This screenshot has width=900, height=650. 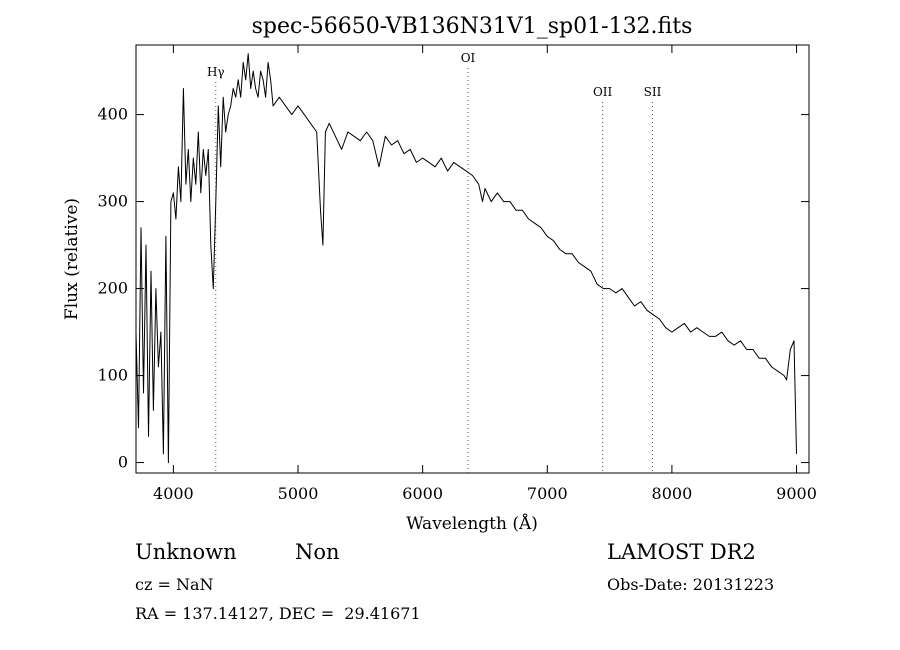 I want to click on marker-label: Hγ, so click(x=216, y=72).